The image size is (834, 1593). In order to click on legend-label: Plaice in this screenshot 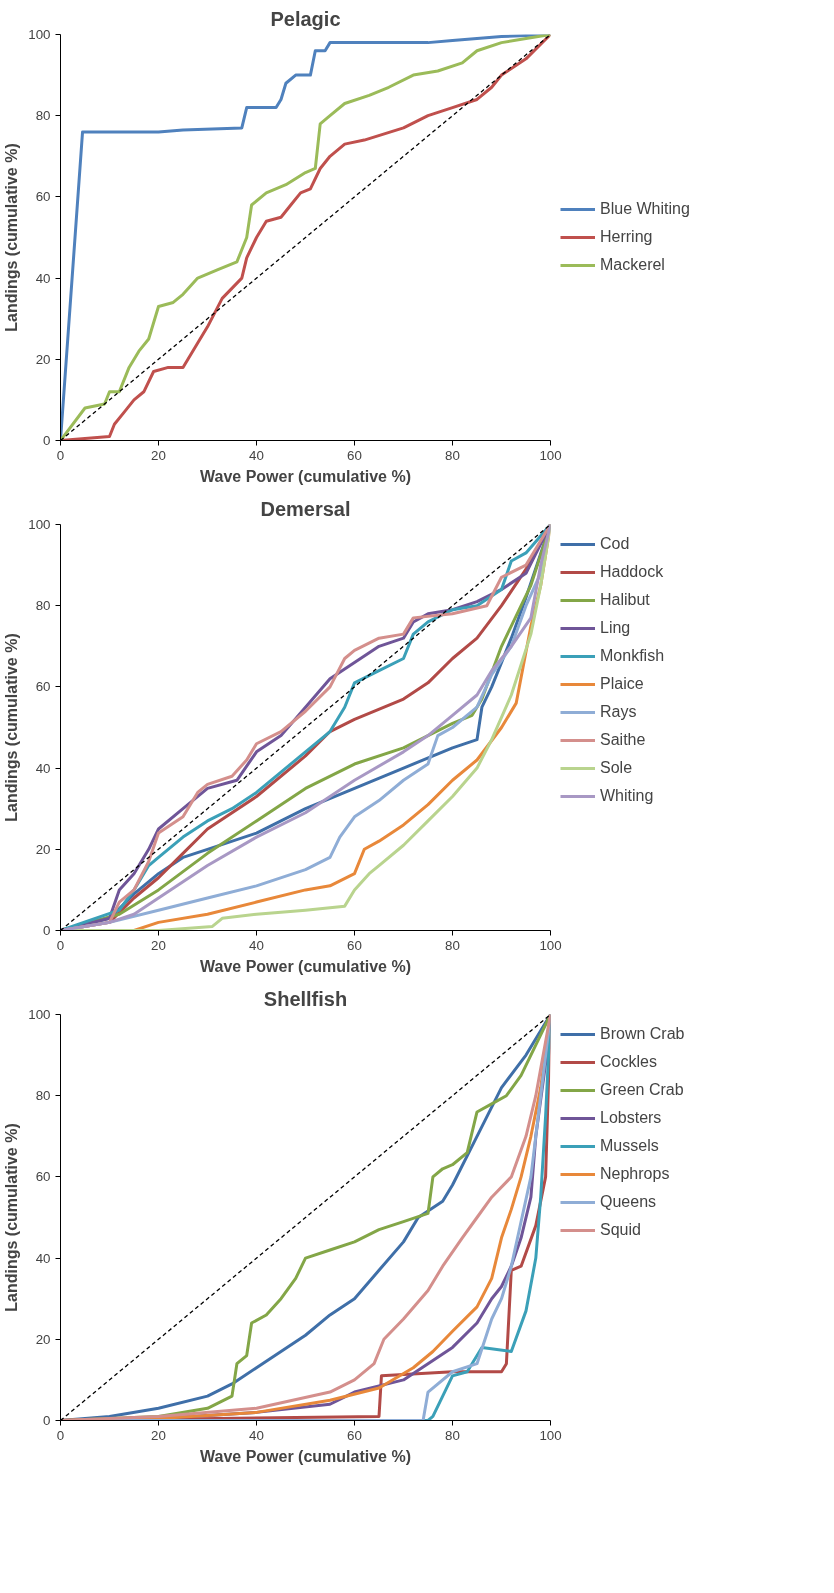, I will do `click(622, 684)`.